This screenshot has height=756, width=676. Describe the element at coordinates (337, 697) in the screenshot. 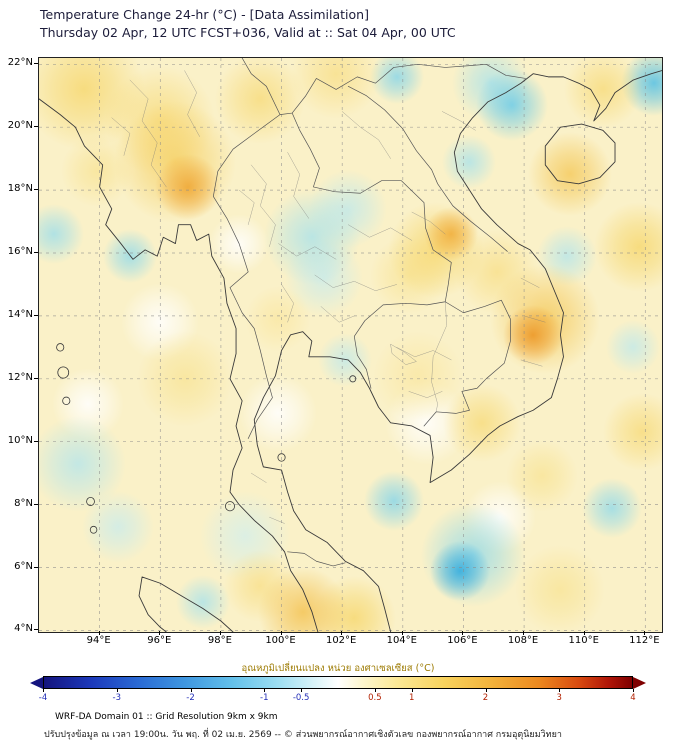

I see `colorbar-ticks: -4 -3 -2 -1 -0.5 0.5 1 2 3 4` at that location.